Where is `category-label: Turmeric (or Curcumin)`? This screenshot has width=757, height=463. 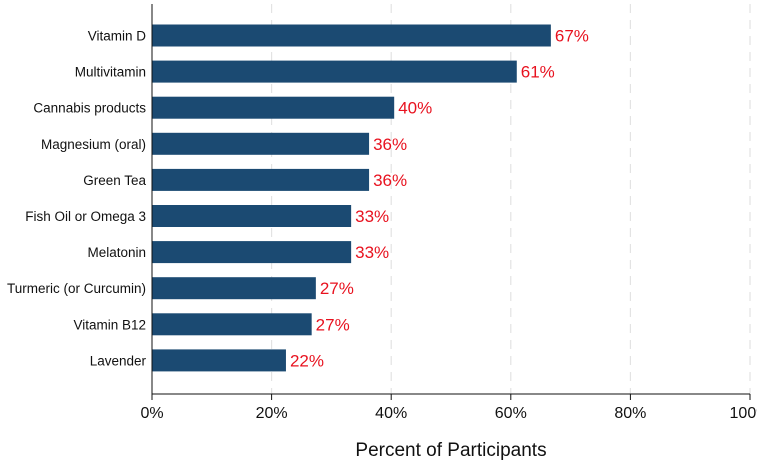 category-label: Turmeric (or Curcumin) is located at coordinates (76, 288).